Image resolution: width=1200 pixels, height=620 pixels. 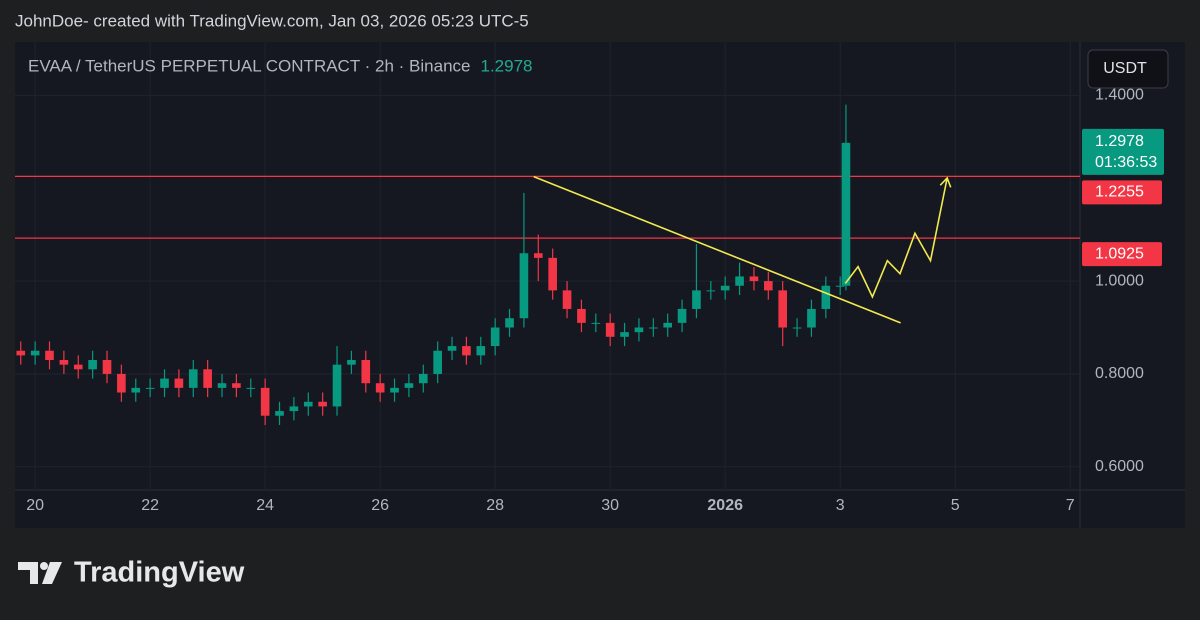 I want to click on x-tick-label: 7, so click(x=1070, y=505).